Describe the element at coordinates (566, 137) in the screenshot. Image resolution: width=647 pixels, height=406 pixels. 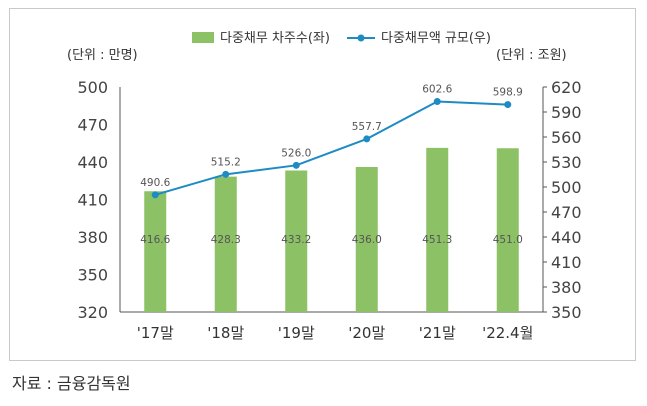
I see `right-tick-label: 560` at that location.